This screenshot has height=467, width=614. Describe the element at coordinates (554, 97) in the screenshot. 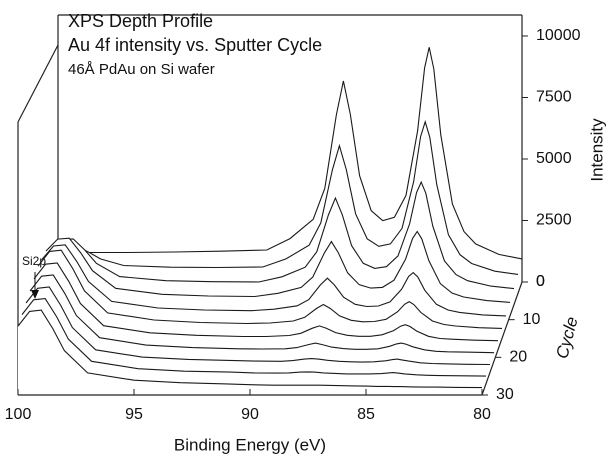

I see `y-tick-label: 7500` at that location.